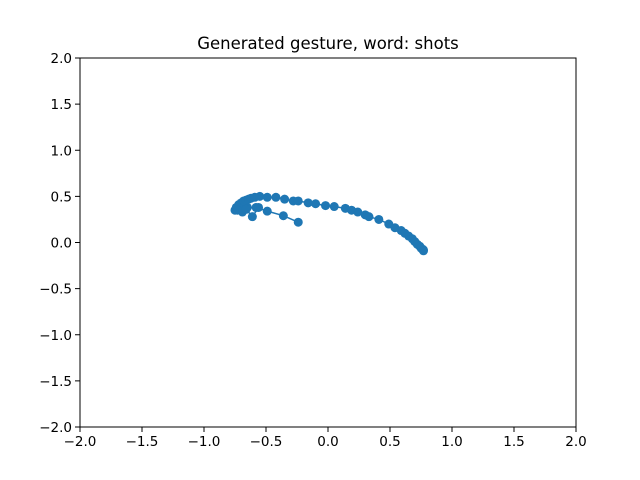 The height and width of the screenshot is (480, 640). What do you see at coordinates (513, 442) in the screenshot?
I see `x-tick-label: 1.5` at bounding box center [513, 442].